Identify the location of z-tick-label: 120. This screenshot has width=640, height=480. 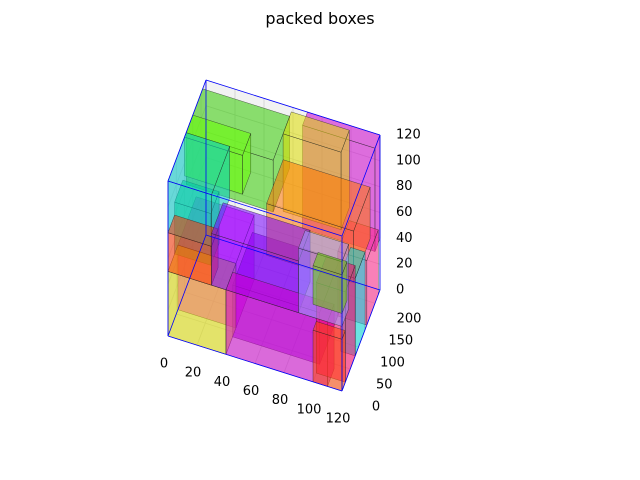
(408, 135).